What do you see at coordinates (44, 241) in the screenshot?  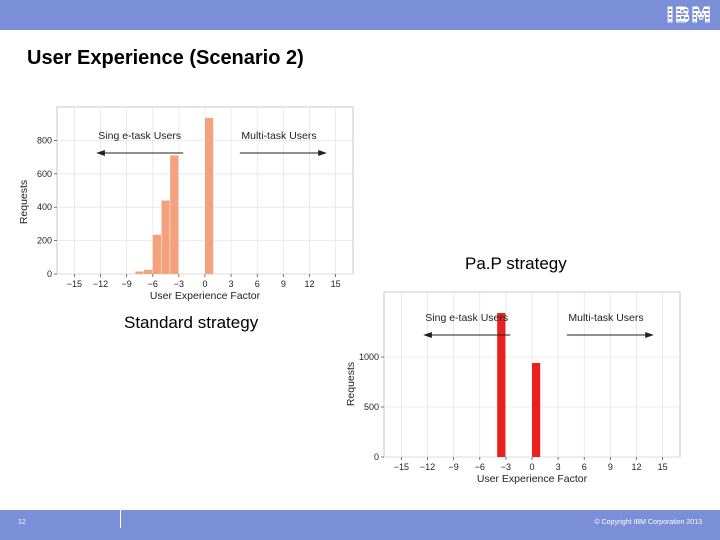 I see `y-tick-label: 200` at bounding box center [44, 241].